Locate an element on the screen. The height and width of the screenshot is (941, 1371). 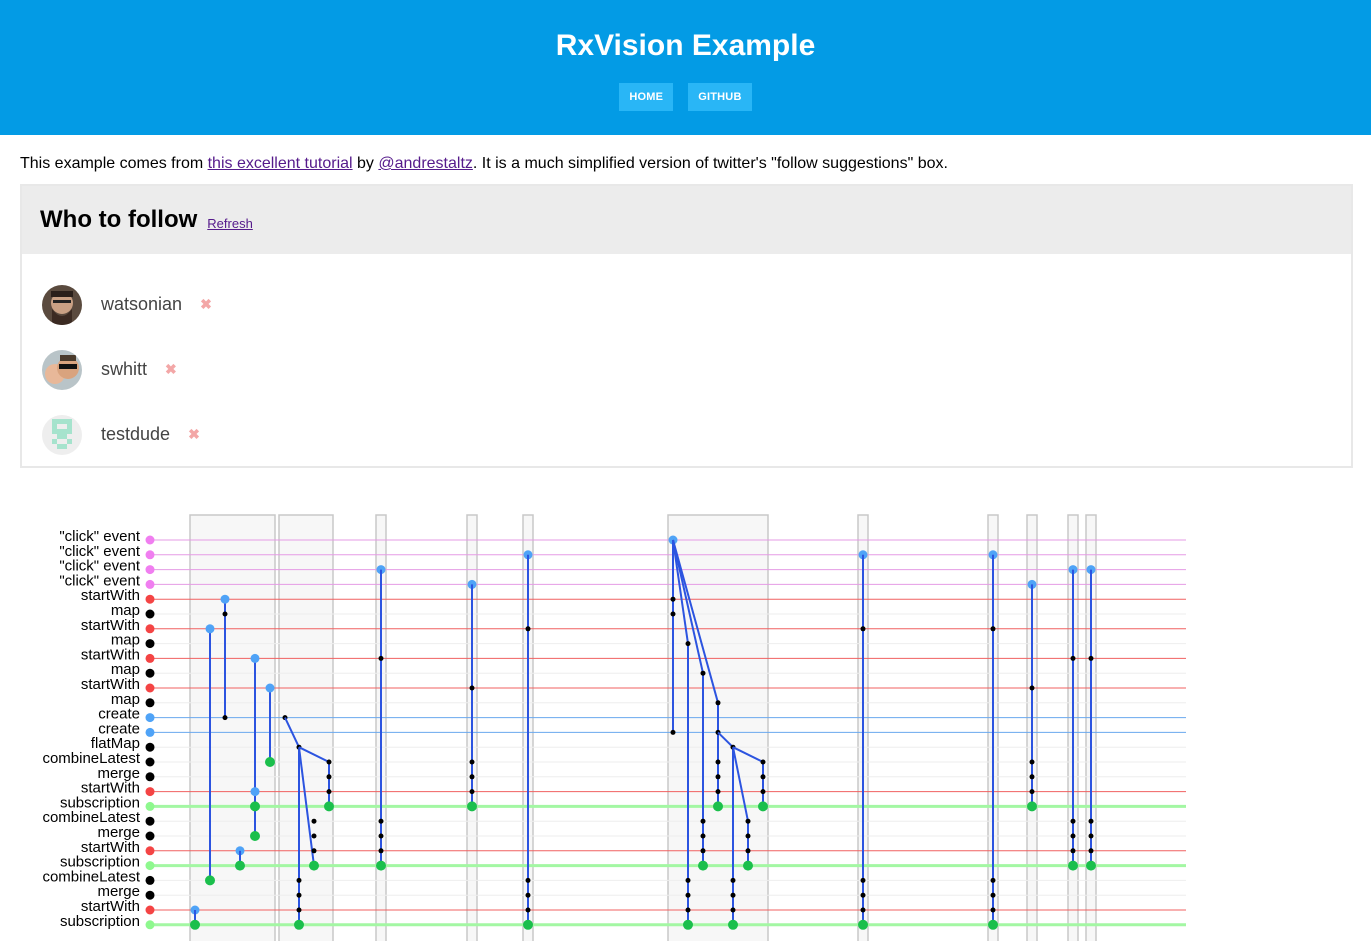
suggestion-item: watsonian ✖ is located at coordinates (686, 304).